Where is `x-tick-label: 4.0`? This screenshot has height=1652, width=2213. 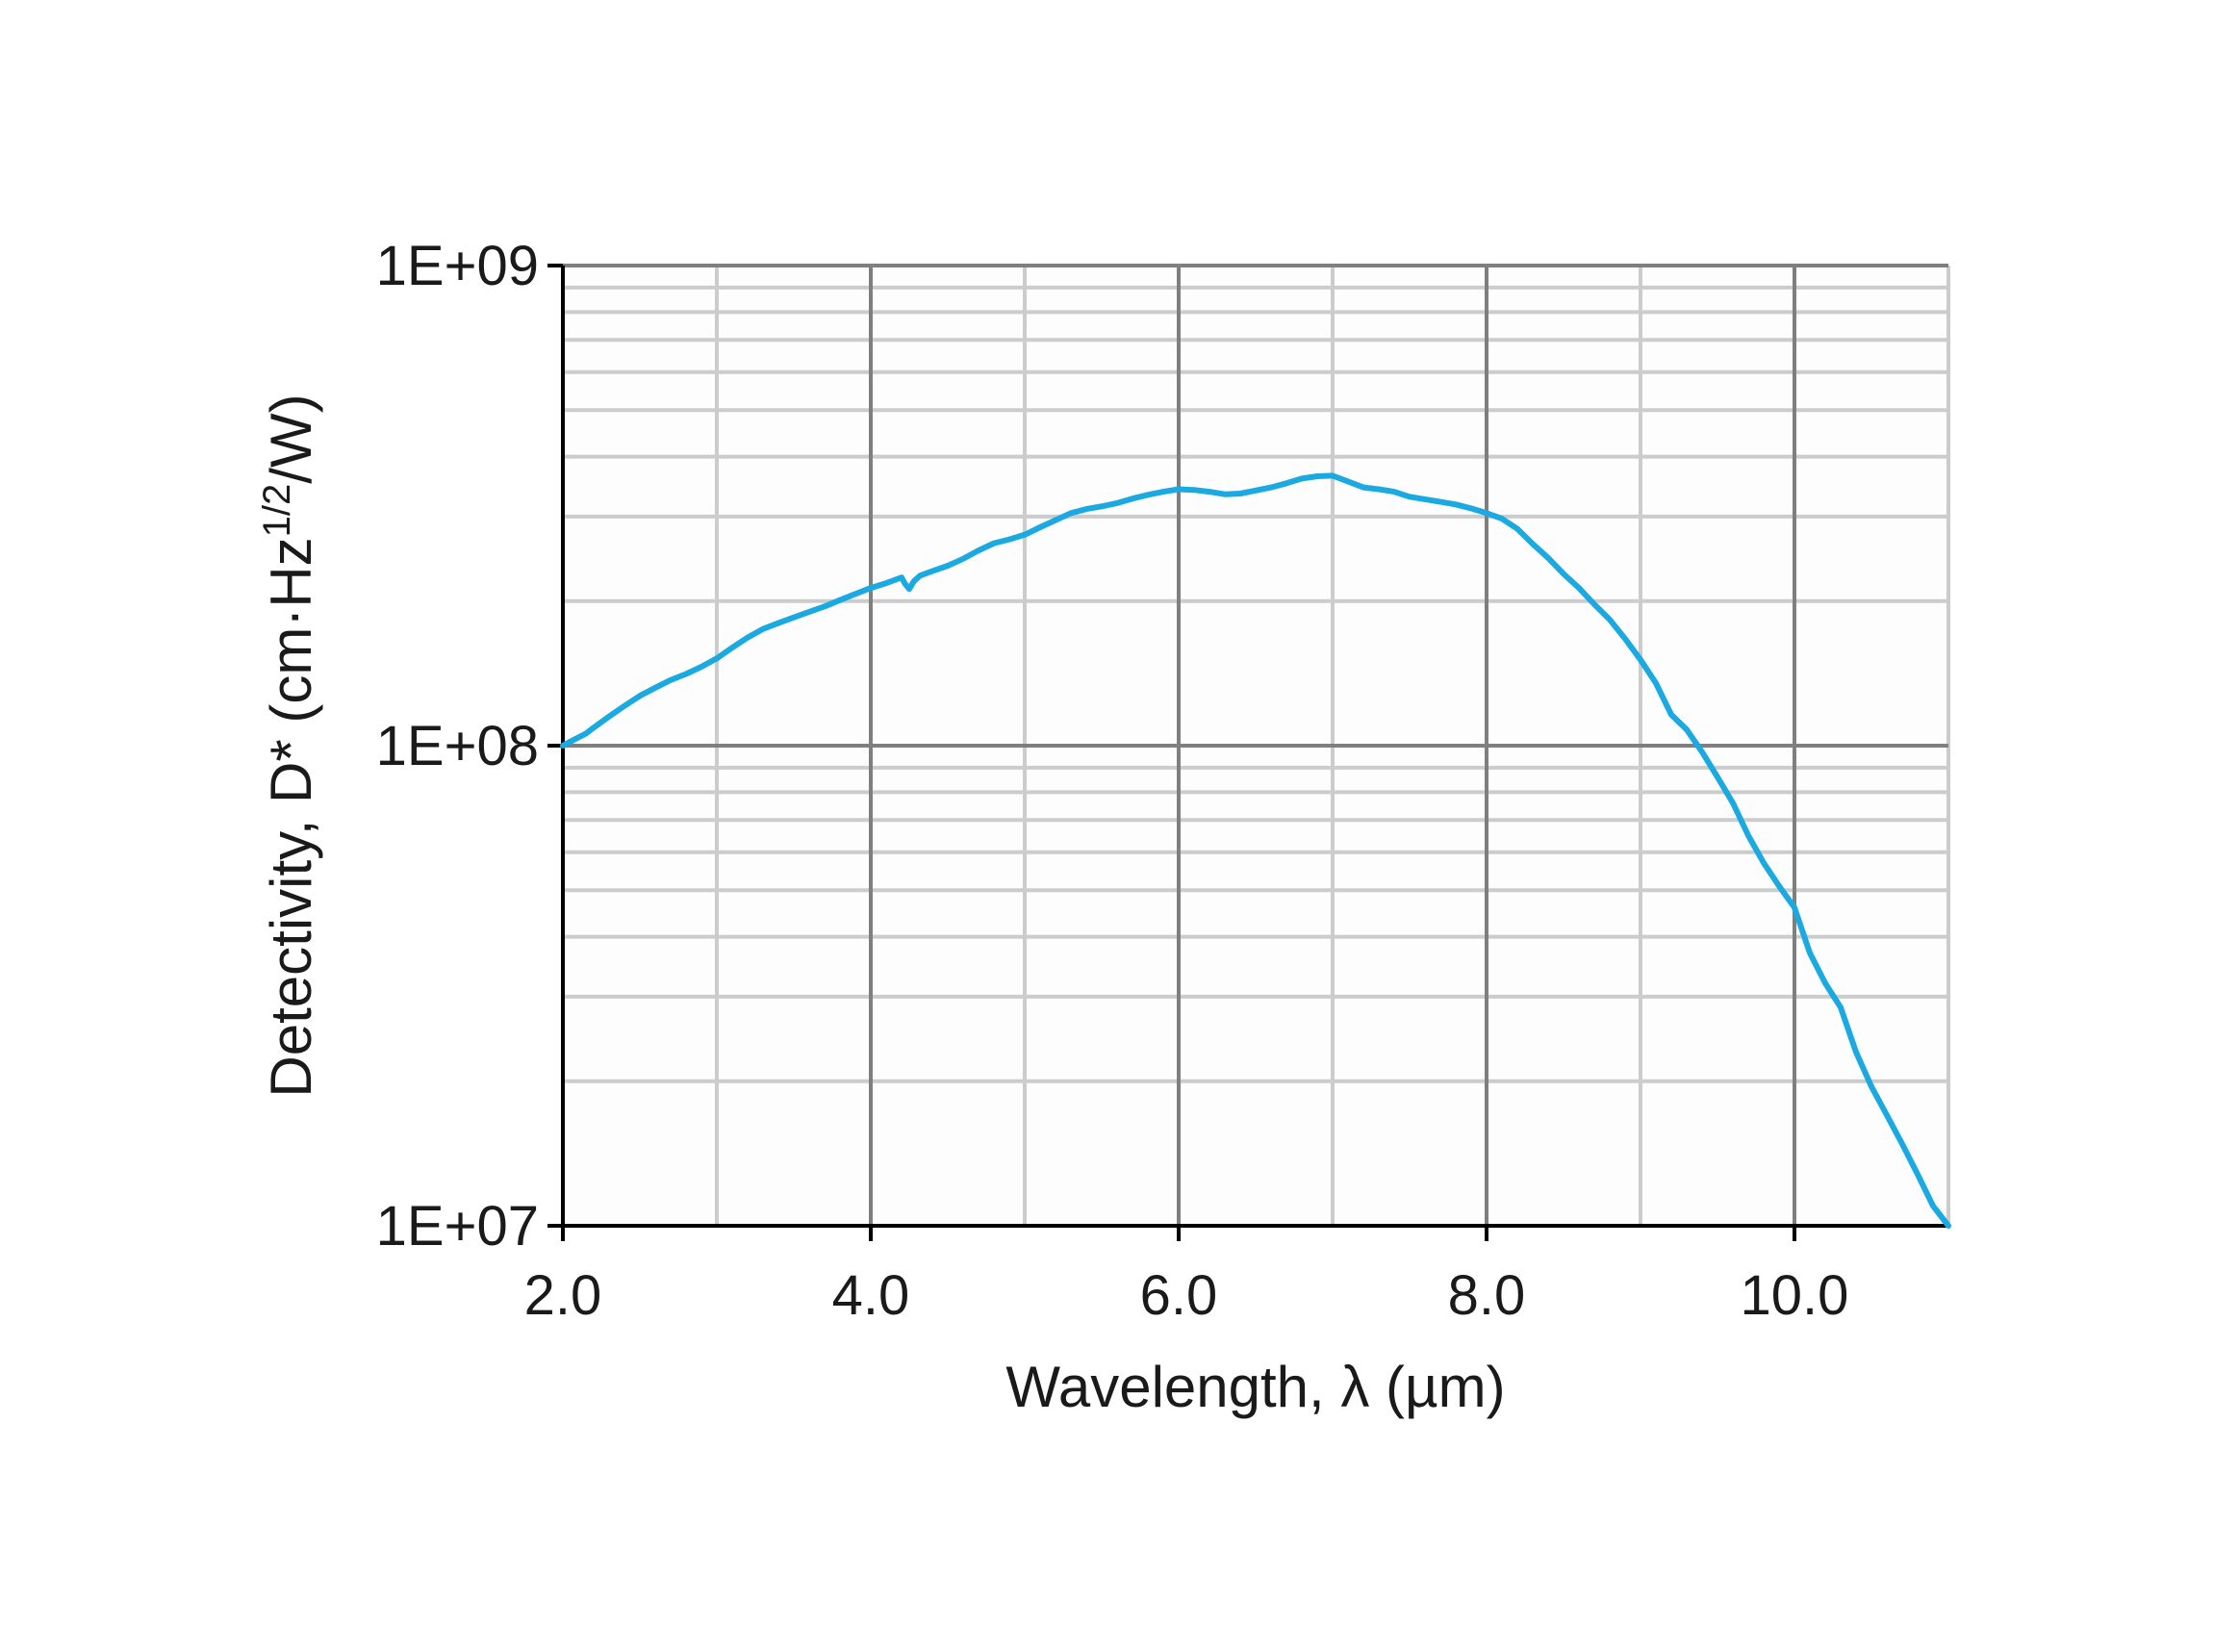 x-tick-label: 4.0 is located at coordinates (871, 1295).